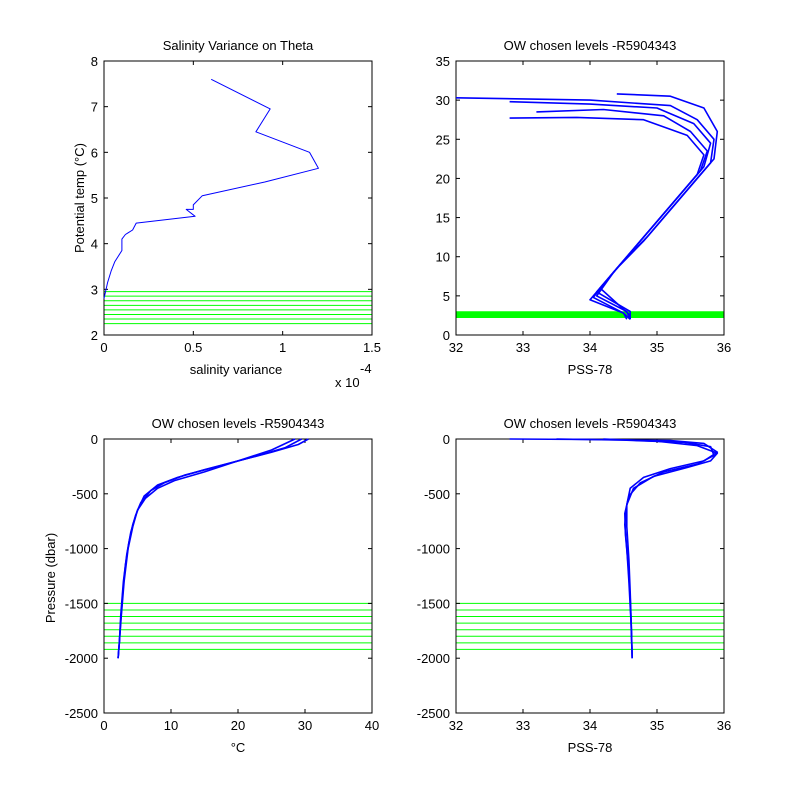  What do you see at coordinates (193, 347) in the screenshot?
I see `x-tick-label: 0.5` at bounding box center [193, 347].